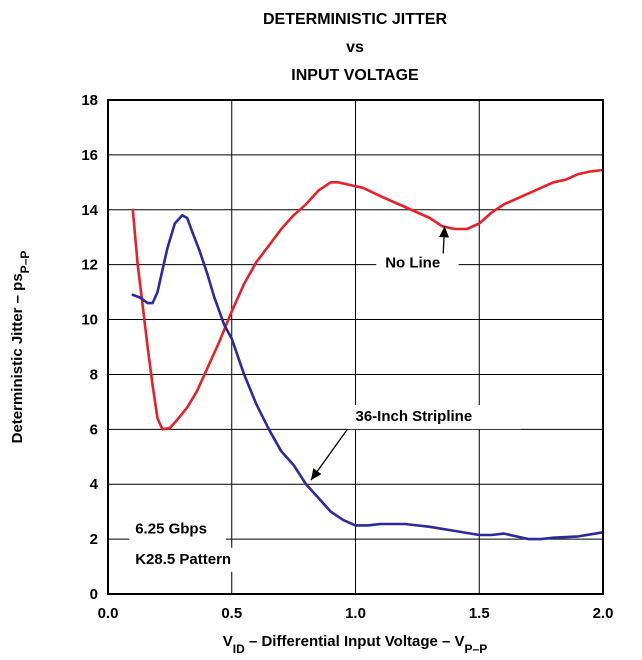 Image resolution: width=642 pixels, height=660 pixels. I want to click on title-line-2: vs, so click(355, 47).